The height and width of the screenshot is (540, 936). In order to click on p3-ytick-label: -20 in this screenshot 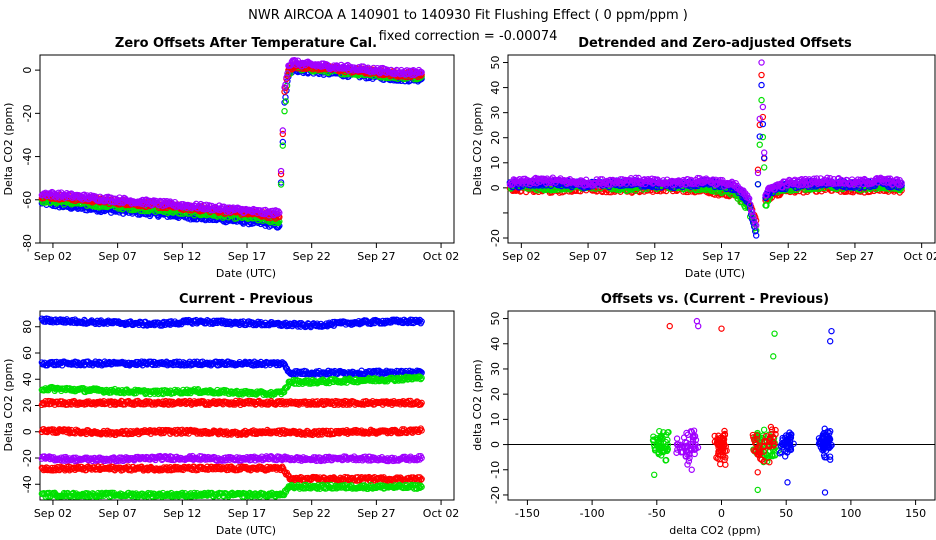, I will do `click(27, 458)`.